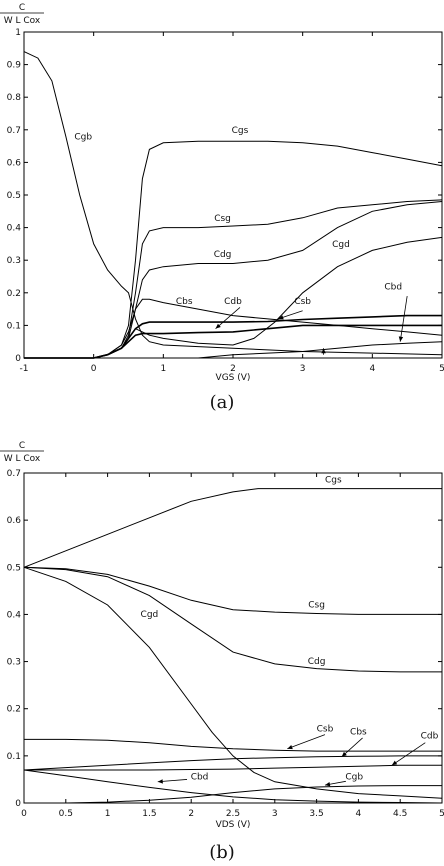 The image size is (444, 866). What do you see at coordinates (232, 619) in the screenshot?
I see `series-line-cdg` at bounding box center [232, 619].